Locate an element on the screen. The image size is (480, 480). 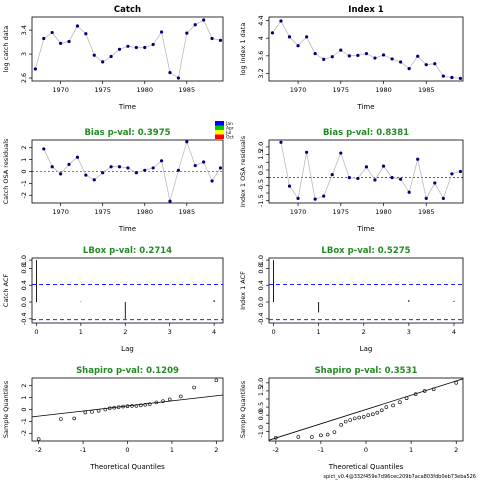
index-resid-xtick-label: 1980 is located at coordinates (383, 212).